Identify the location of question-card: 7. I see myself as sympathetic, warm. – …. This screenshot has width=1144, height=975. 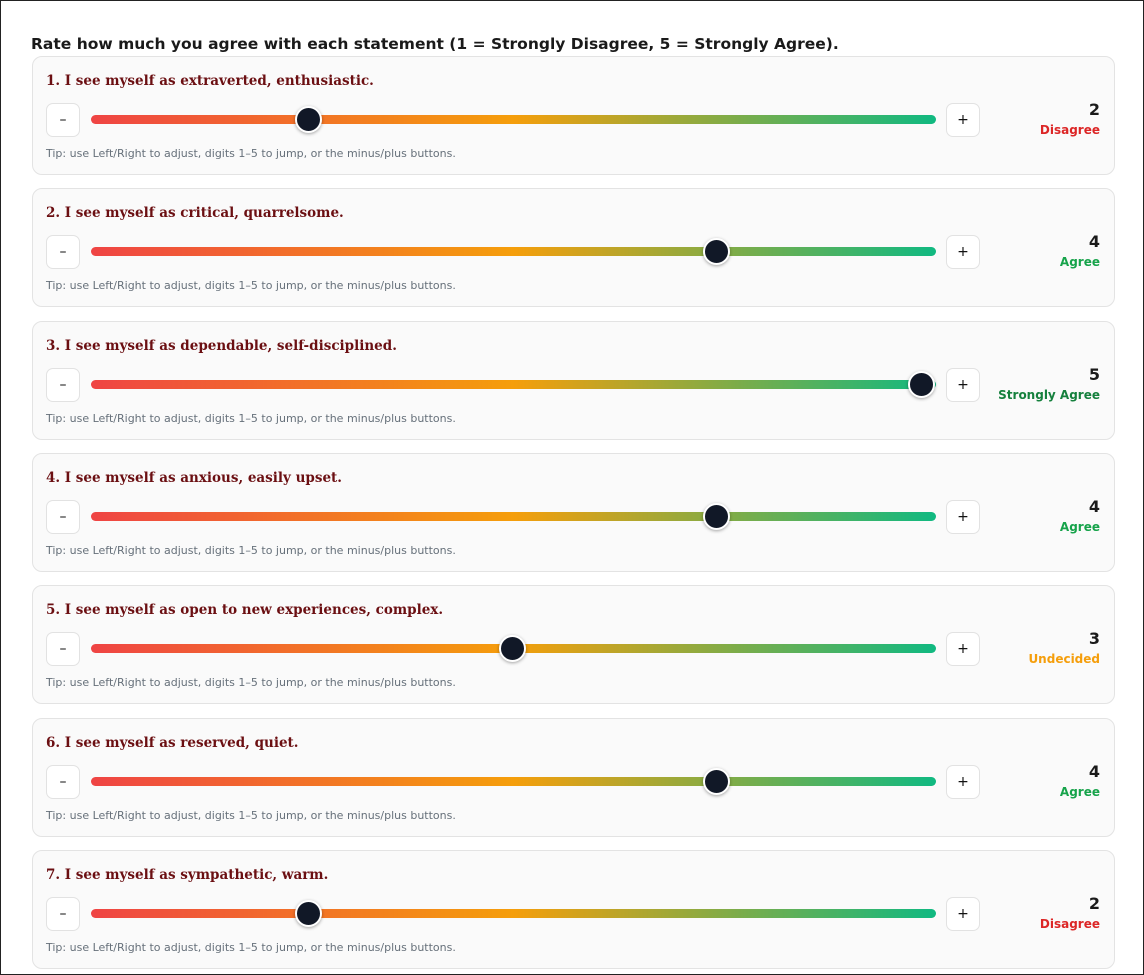
(573, 909).